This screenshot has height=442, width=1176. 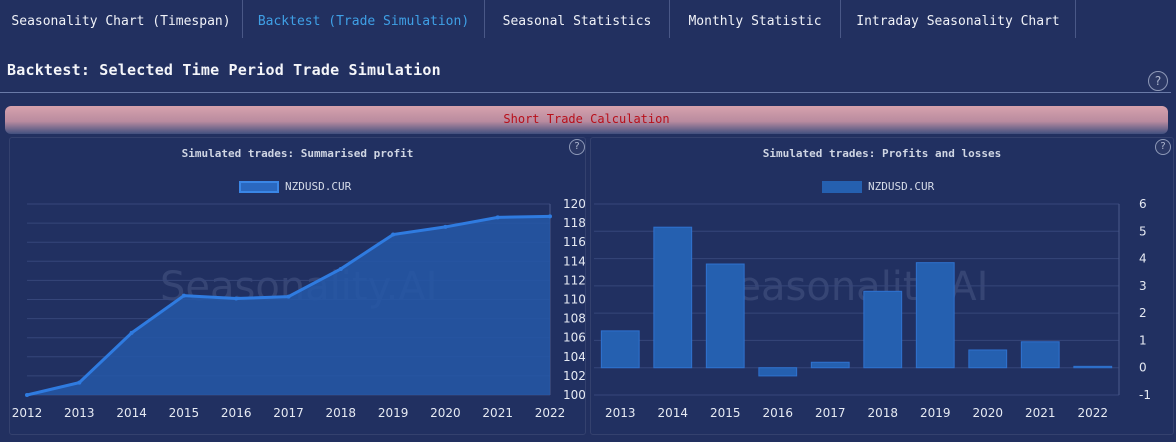 I want to click on trade-type-label: Short Trade Calculation, so click(x=586, y=119).